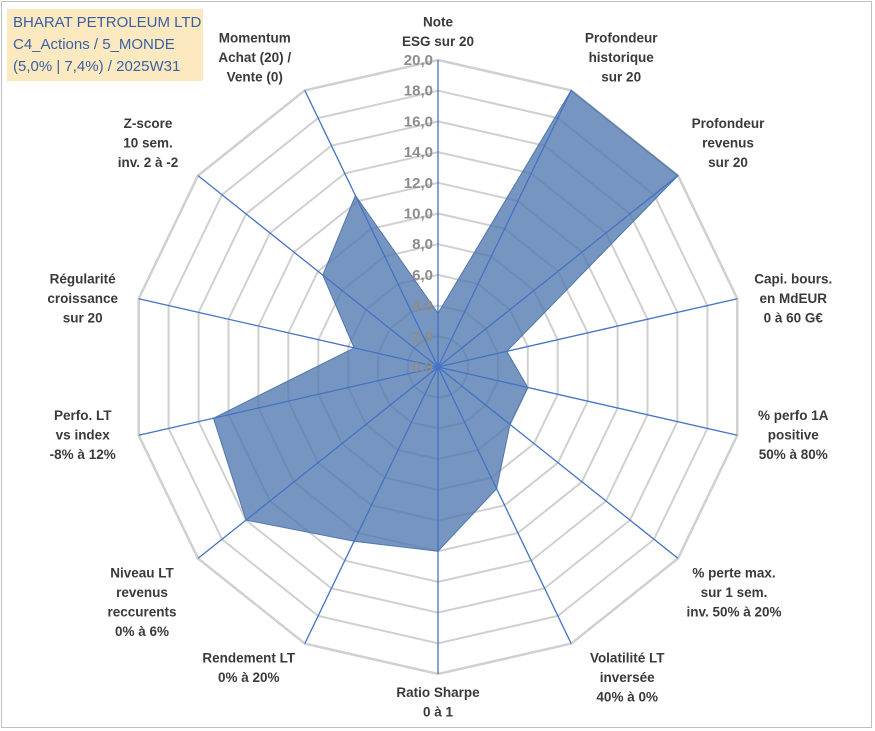  What do you see at coordinates (438, 22) in the screenshot?
I see `axis-label: Note` at bounding box center [438, 22].